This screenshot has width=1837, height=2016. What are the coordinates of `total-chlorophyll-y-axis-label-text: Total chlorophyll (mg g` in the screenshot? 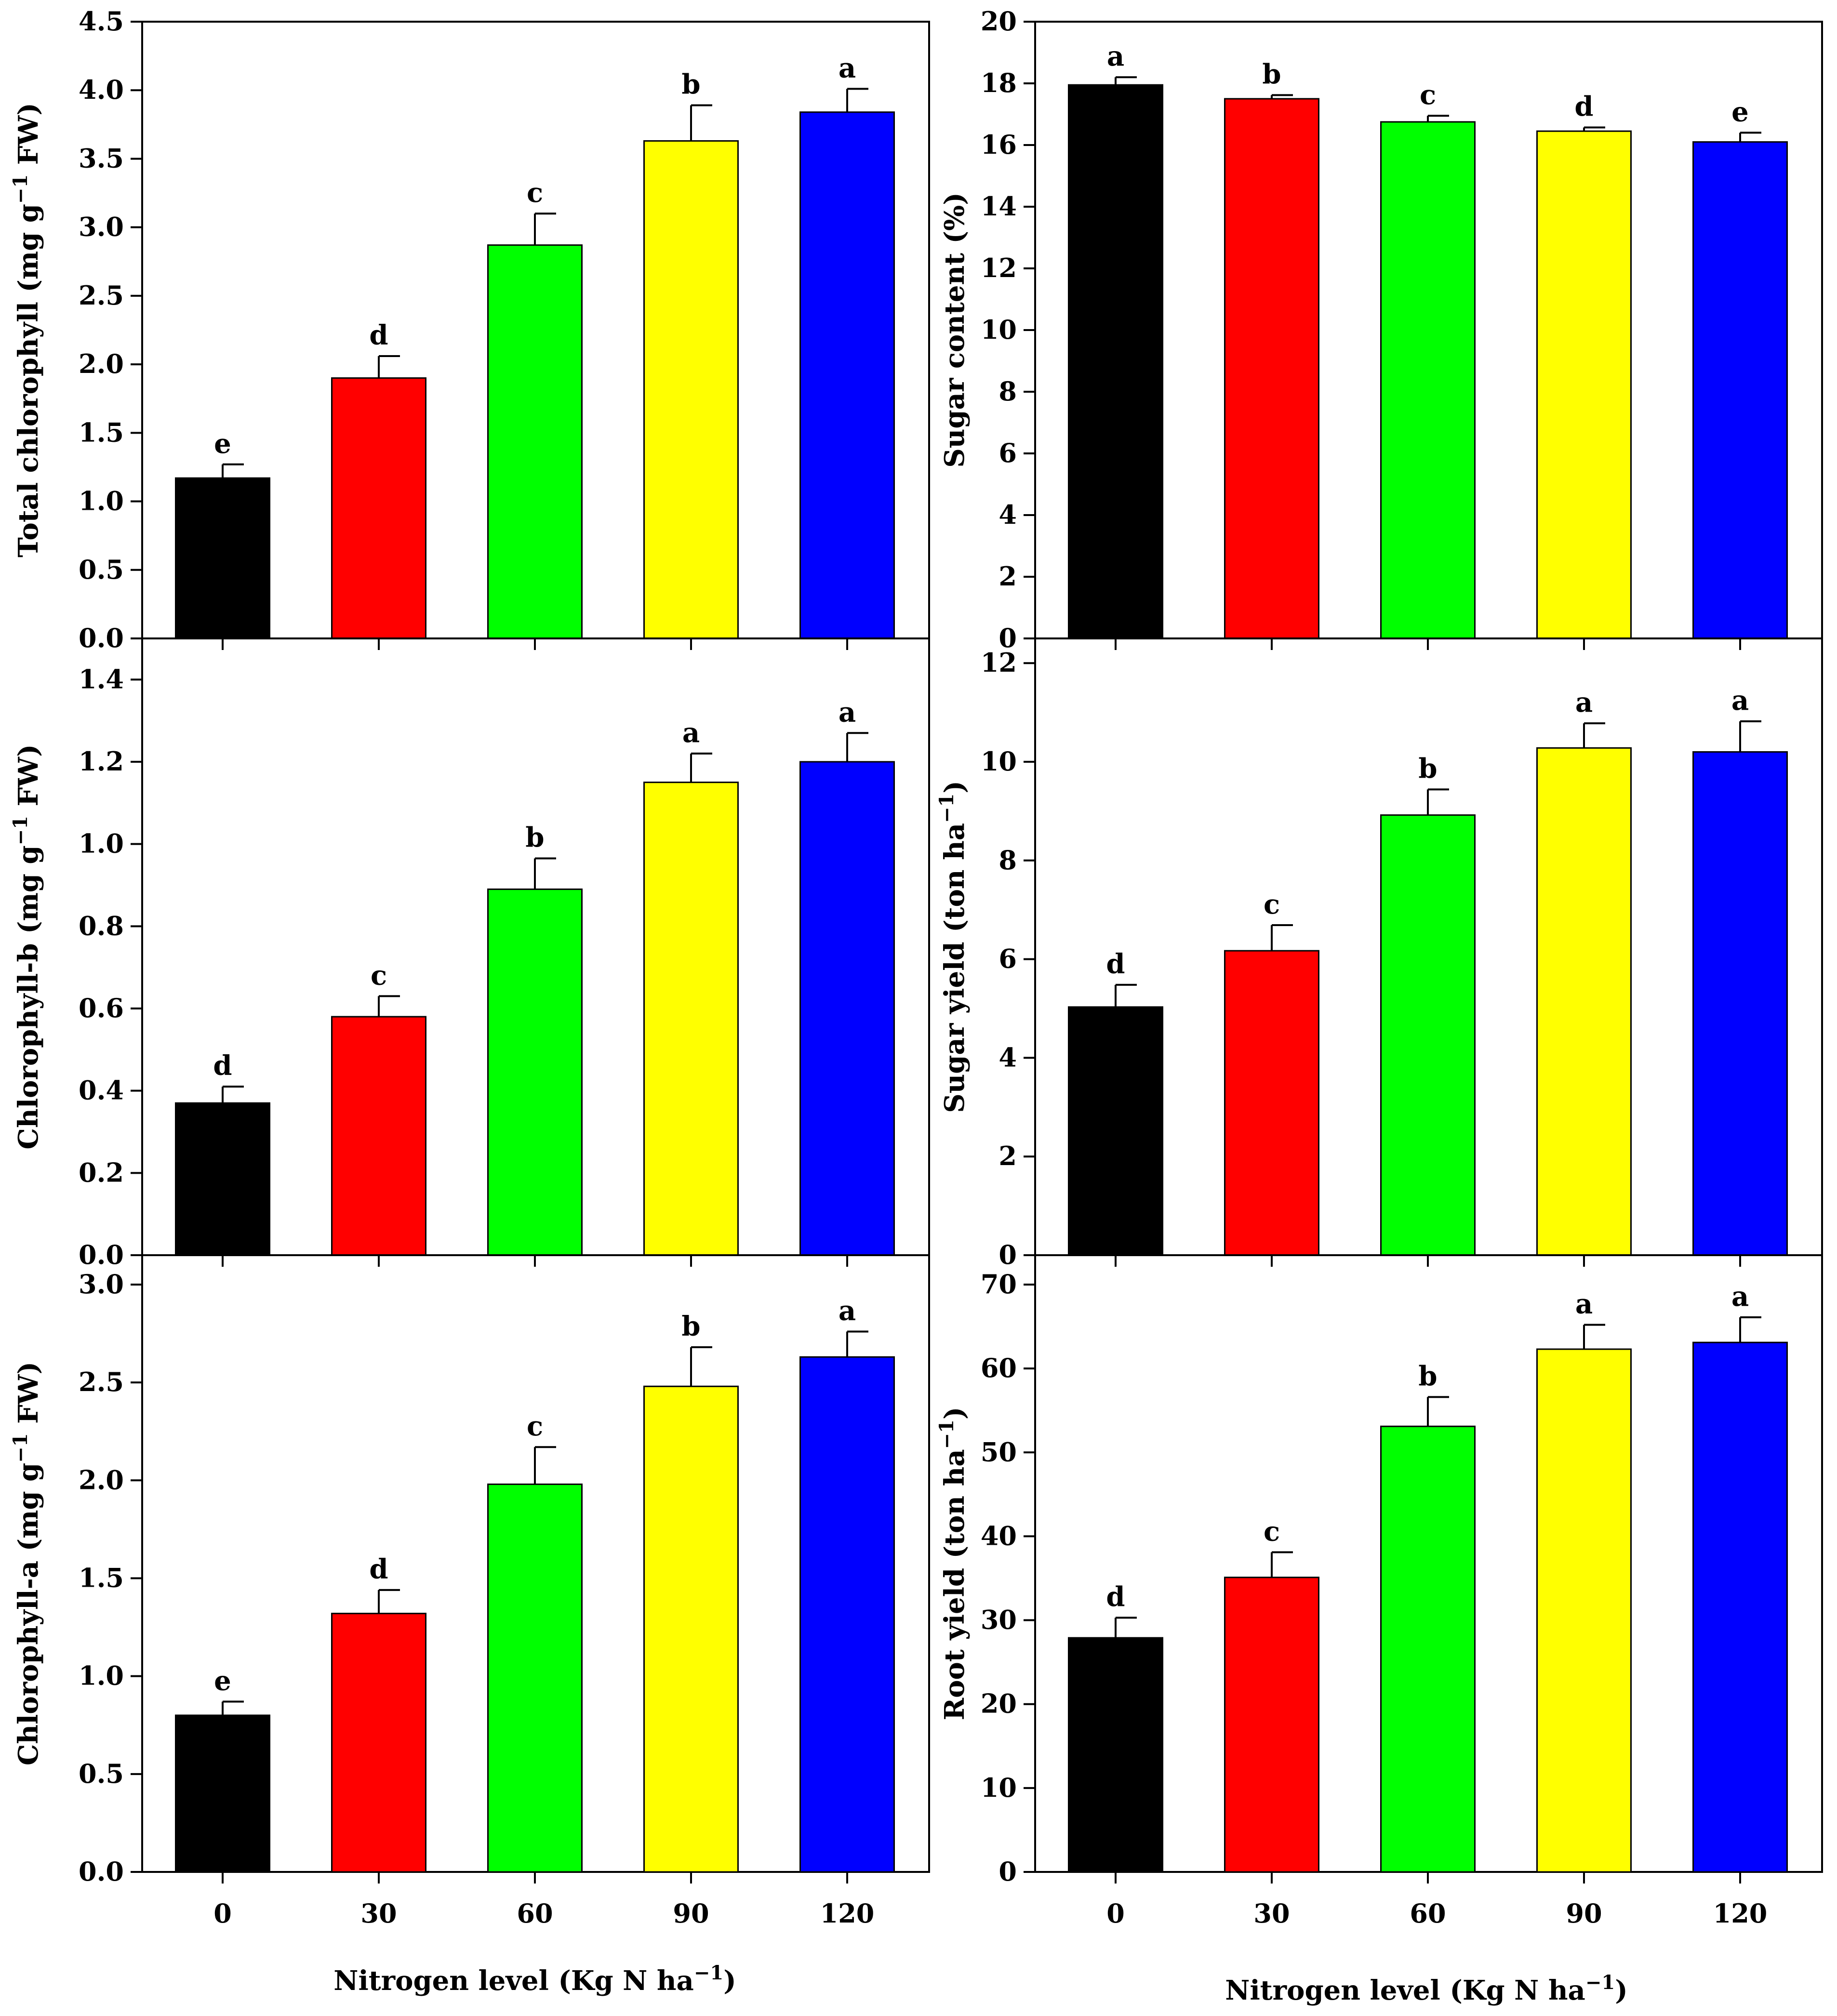 It's located at (28, 381).